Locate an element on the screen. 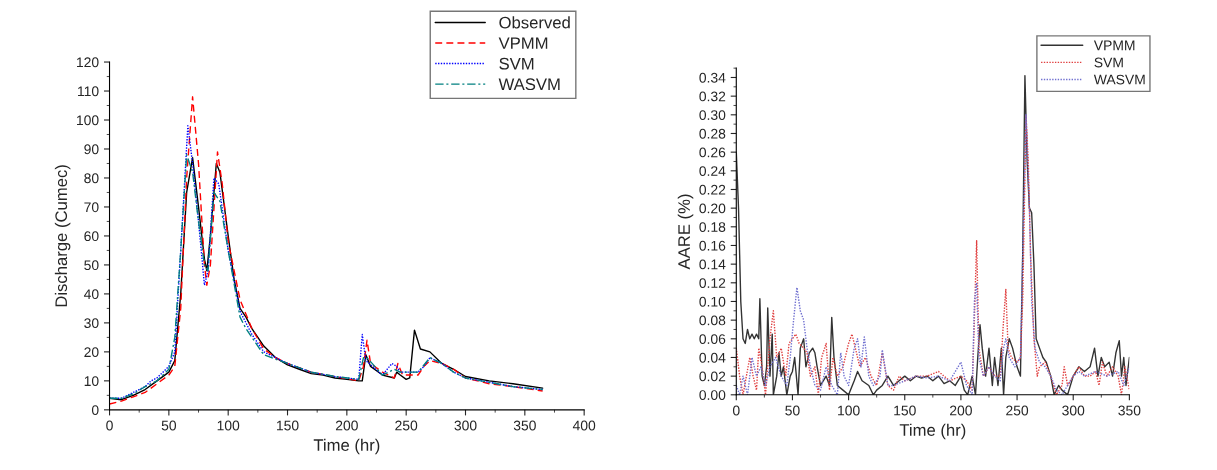 Image resolution: width=1217 pixels, height=470 pixels. y-tick-label: 50 is located at coordinates (91, 265).